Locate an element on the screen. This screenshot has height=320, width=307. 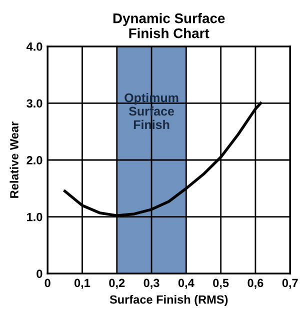
x-tick-label: 0,6 is located at coordinates (256, 283).